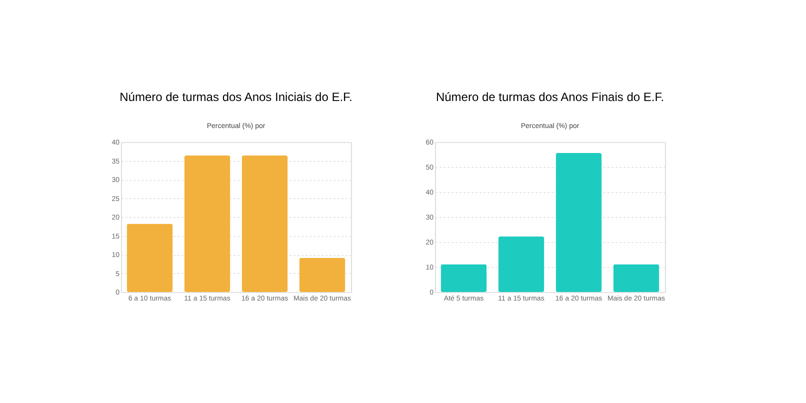 The width and height of the screenshot is (806, 403). I want to click on chart-title: Número de turmas dos Anos Finais do E.F., so click(550, 97).